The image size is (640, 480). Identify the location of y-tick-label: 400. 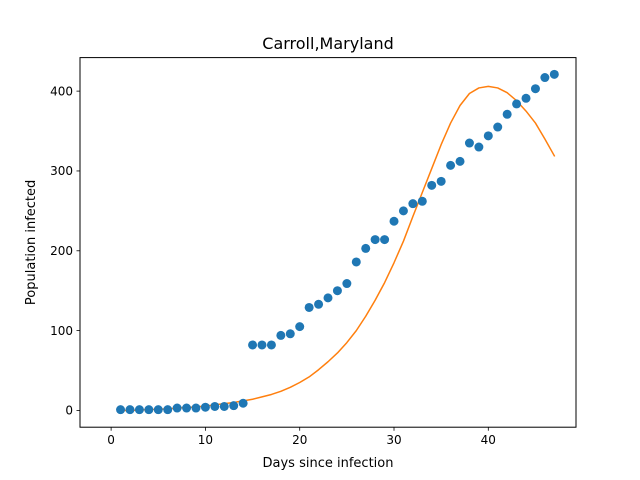
(61, 91).